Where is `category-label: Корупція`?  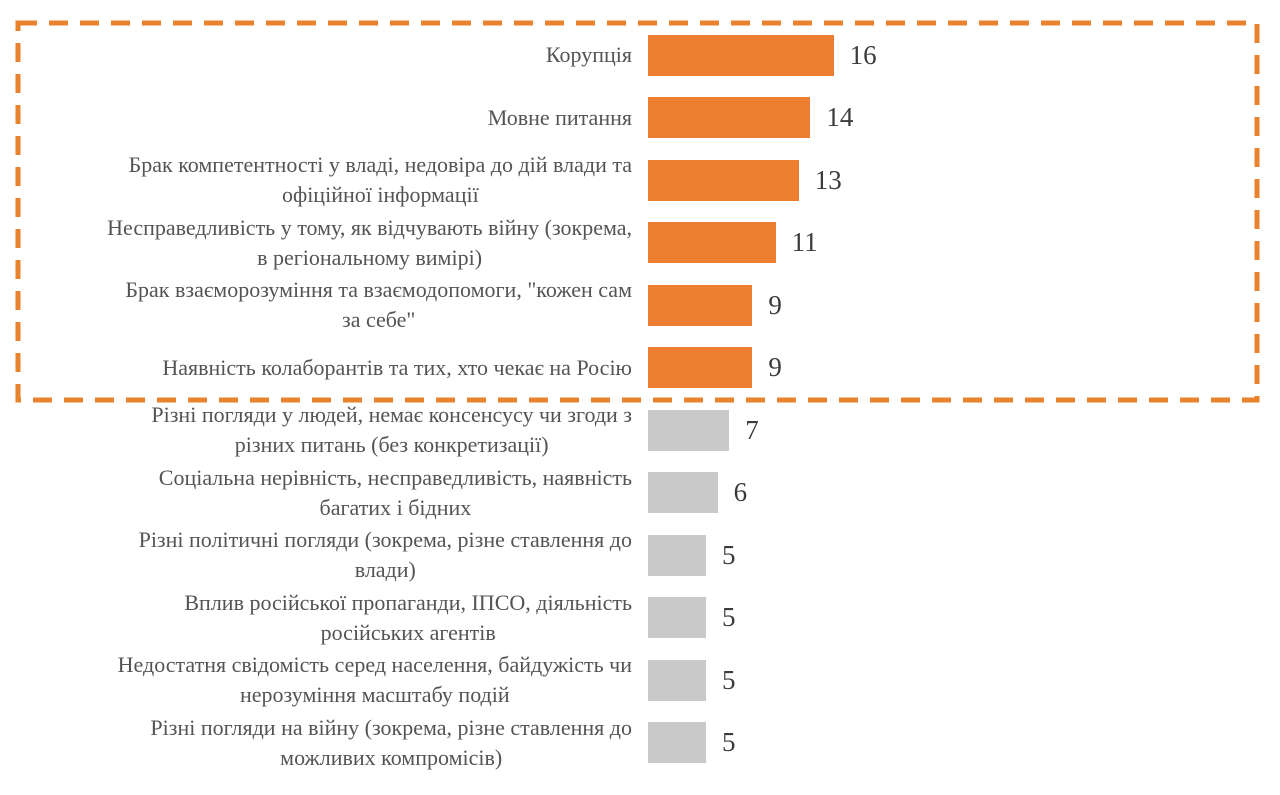
category-label: Корупція is located at coordinates (588, 55).